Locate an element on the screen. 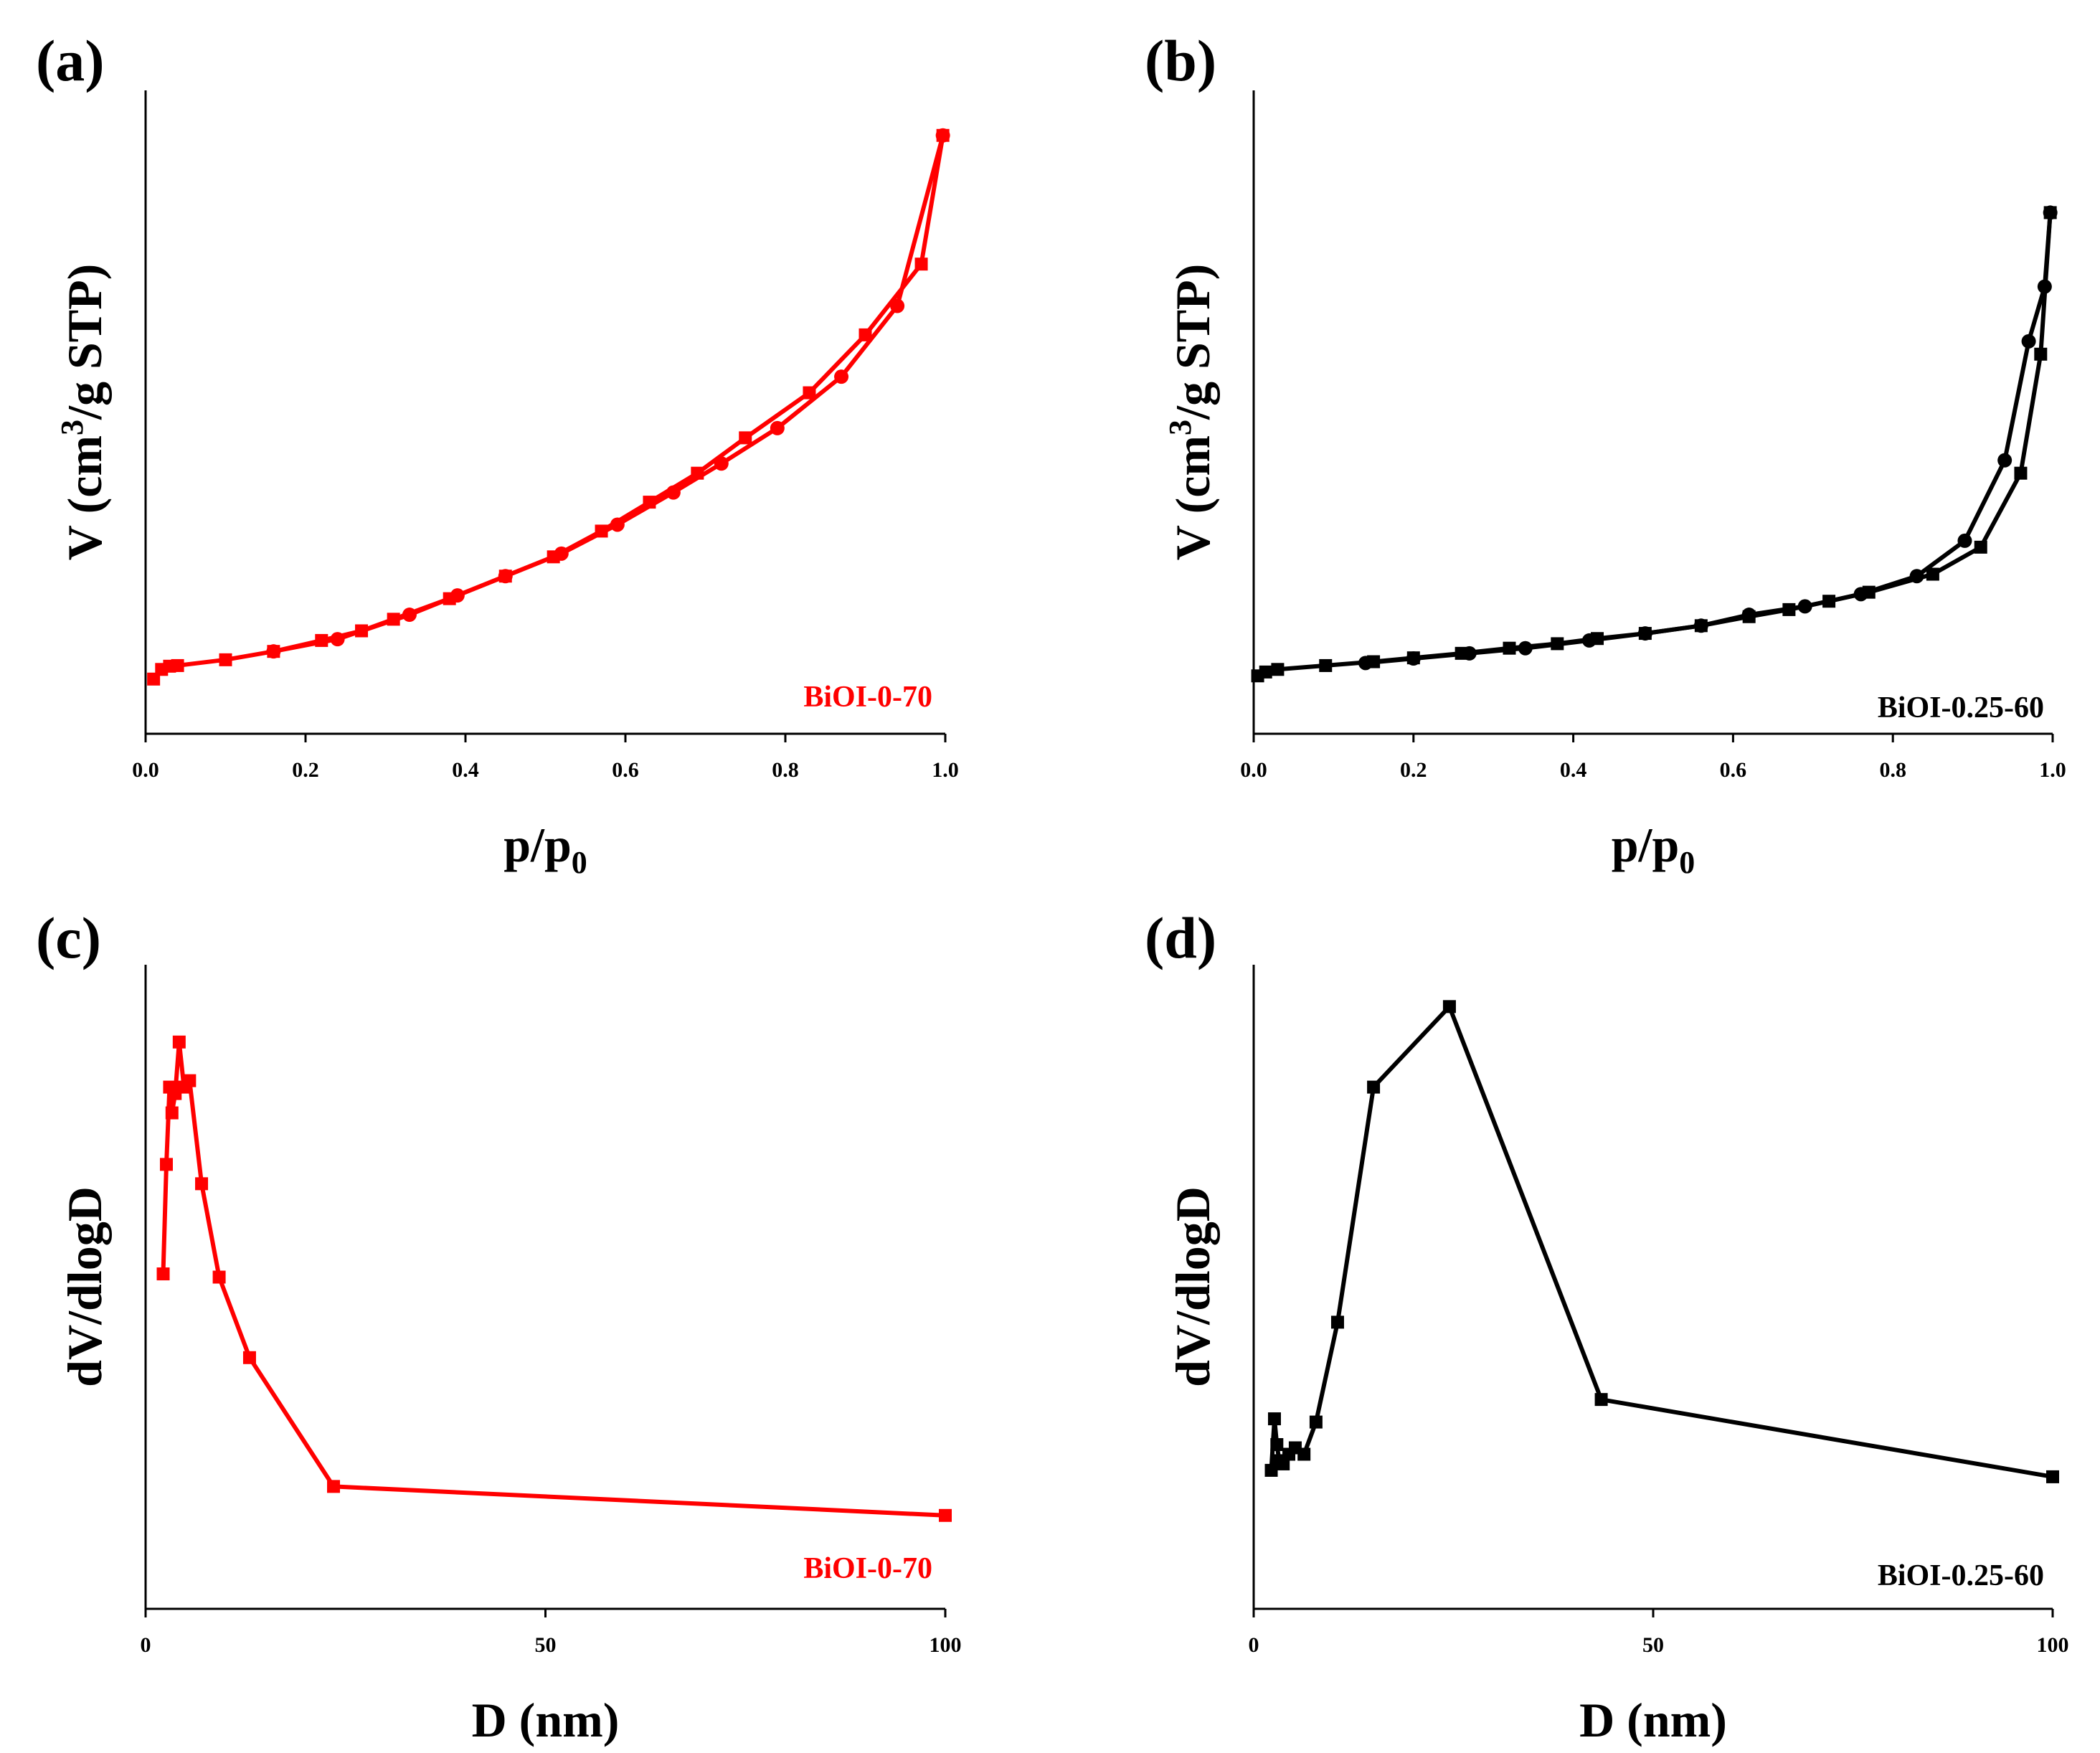  chart-3-panel-label: (d) is located at coordinates (1180, 937).